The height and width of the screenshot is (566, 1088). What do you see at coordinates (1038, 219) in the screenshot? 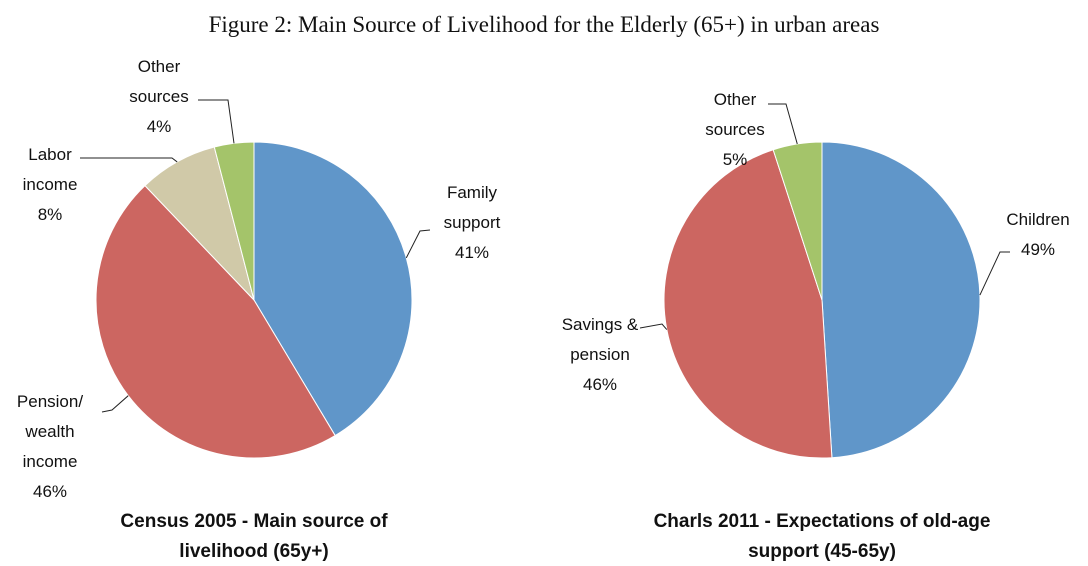
I see `category-label: Children` at bounding box center [1038, 219].